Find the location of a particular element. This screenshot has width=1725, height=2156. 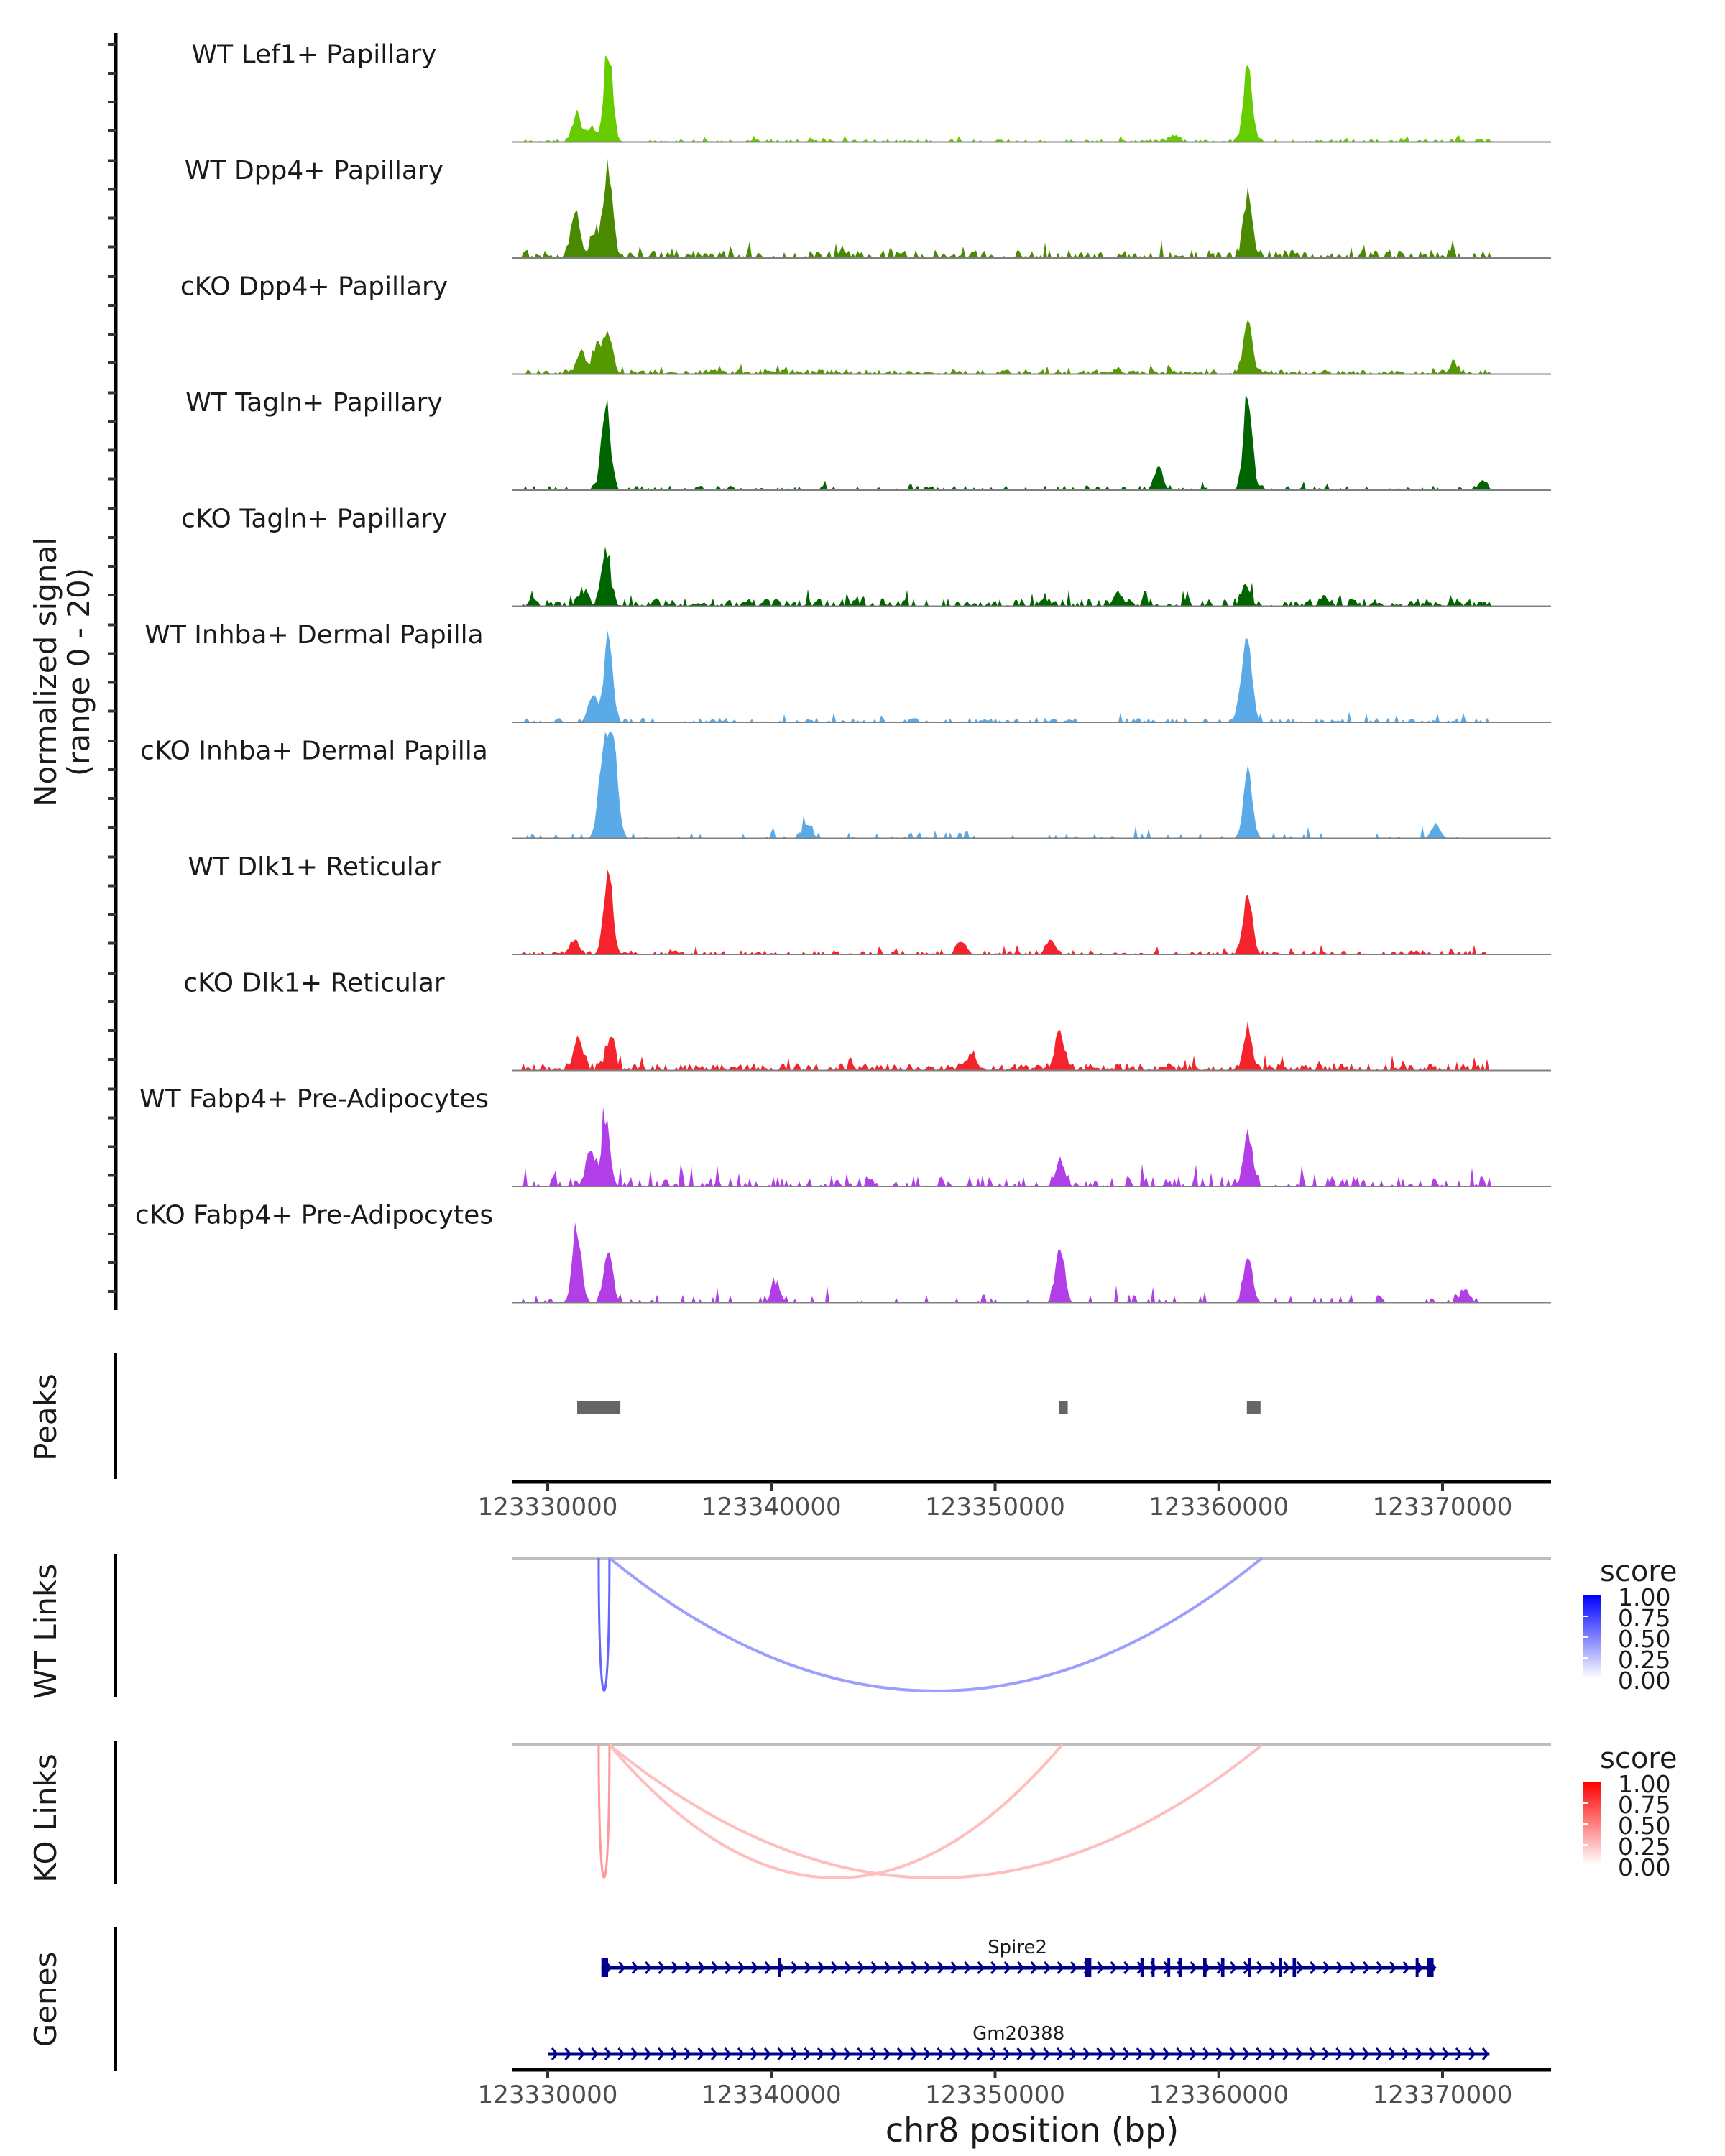

coverage-track: cKO Dlk1+ Reticular is located at coordinates (867, 1021).